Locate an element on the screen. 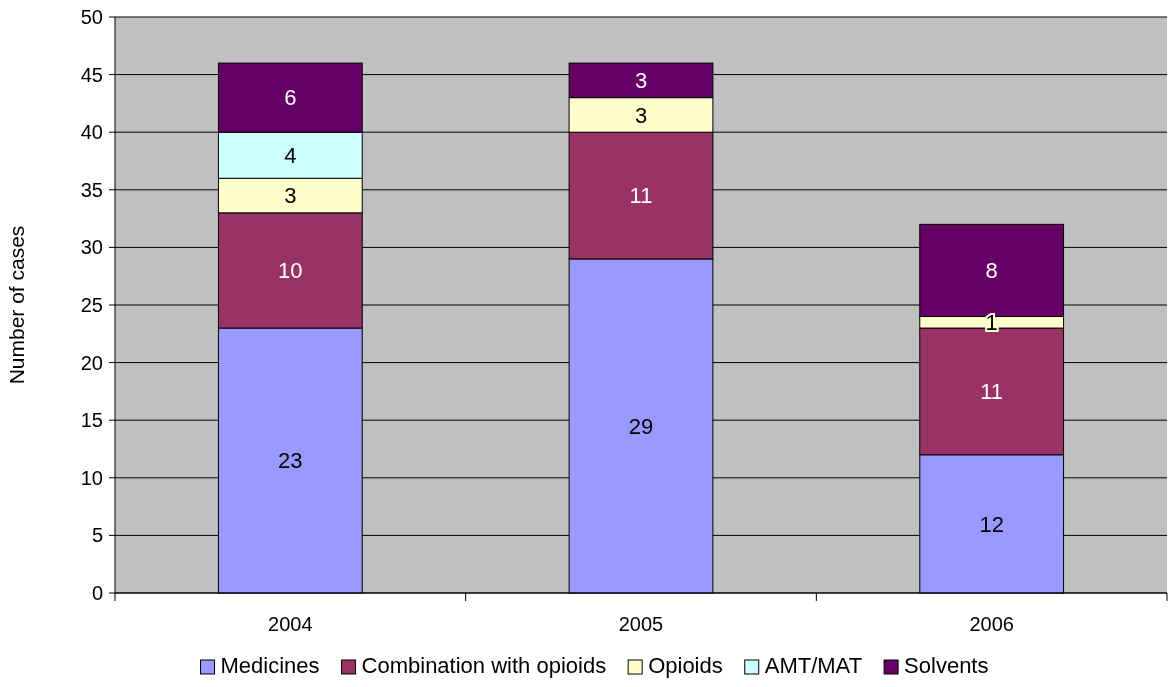 This screenshot has height=687, width=1169. y-tick-label: 35 is located at coordinates (91, 189).